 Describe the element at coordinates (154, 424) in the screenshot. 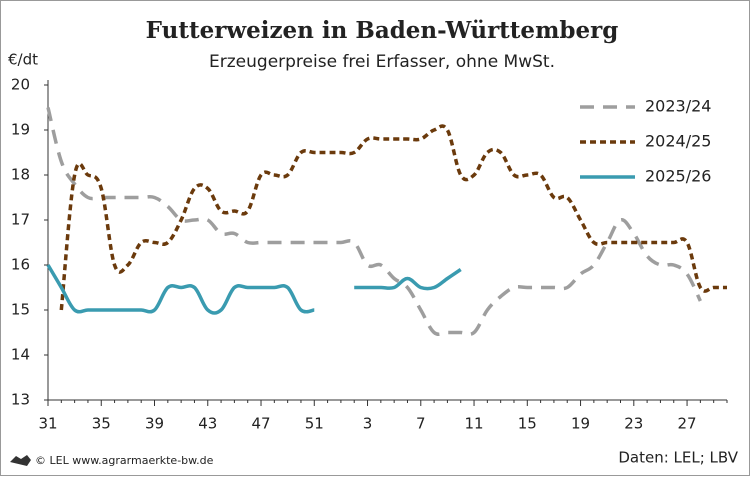

I see `x-tick-label: 39` at that location.